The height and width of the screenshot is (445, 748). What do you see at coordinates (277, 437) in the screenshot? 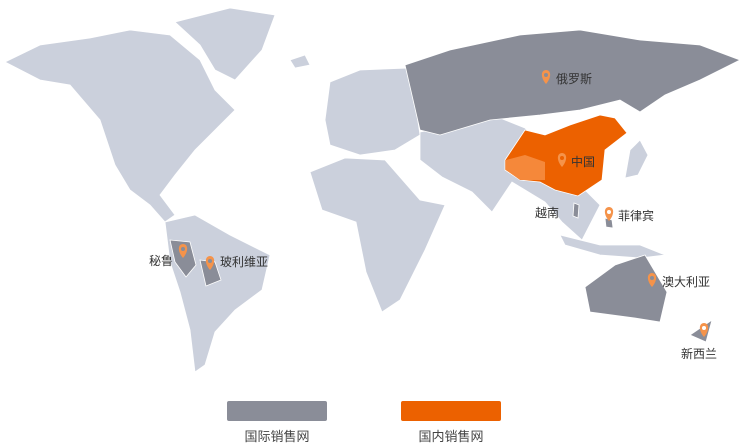
I see `legend-label-international: 国际销售网` at bounding box center [277, 437].